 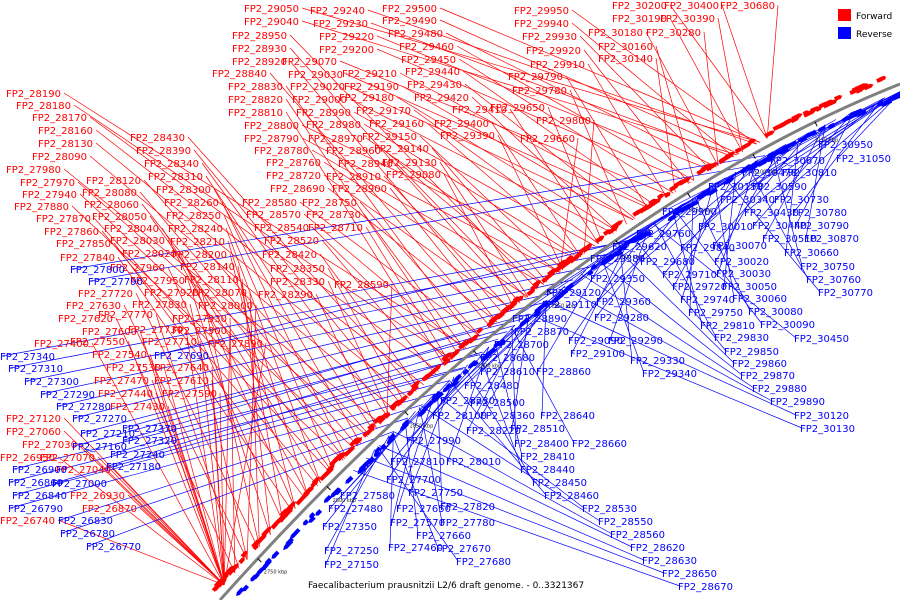 What do you see at coordinates (33, 432) in the screenshot?
I see `forward-gene-label: FP2_27060` at bounding box center [33, 432].